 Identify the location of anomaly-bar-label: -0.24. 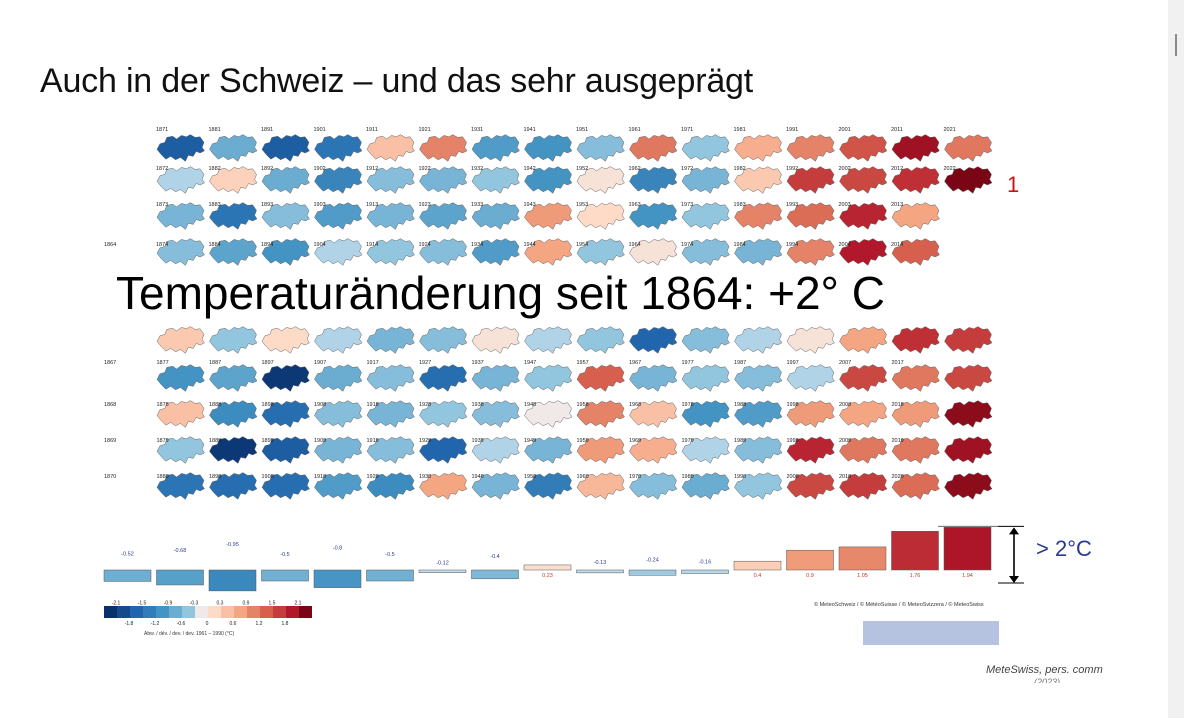
(652, 561).